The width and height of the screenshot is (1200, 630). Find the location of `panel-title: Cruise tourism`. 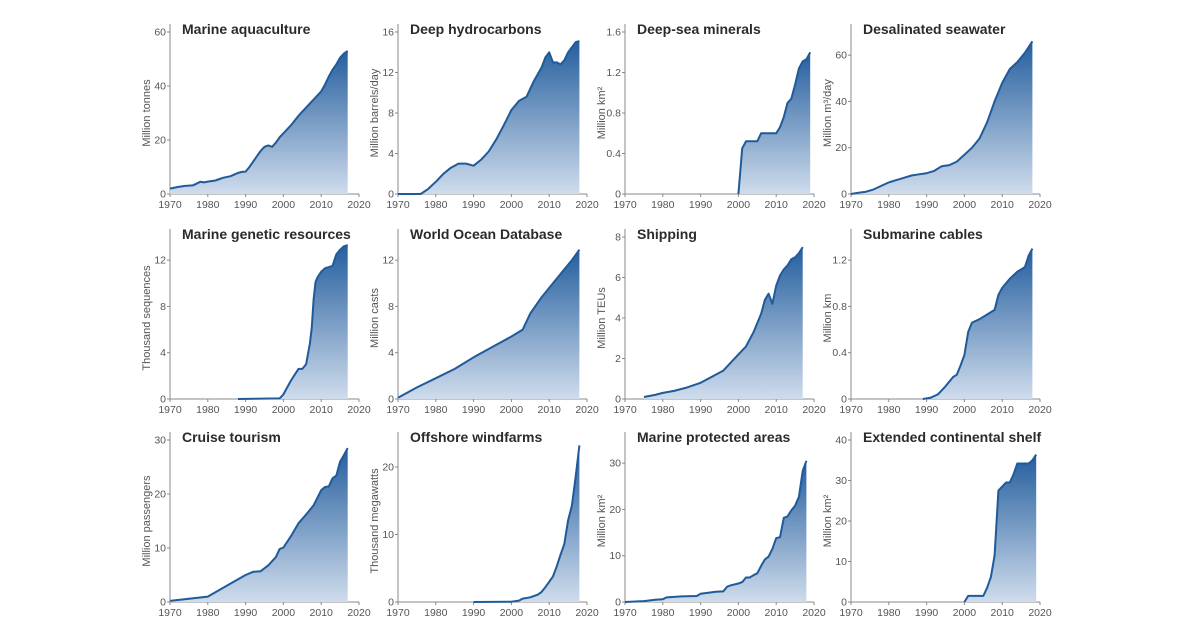

panel-title: Cruise tourism is located at coordinates (231, 437).